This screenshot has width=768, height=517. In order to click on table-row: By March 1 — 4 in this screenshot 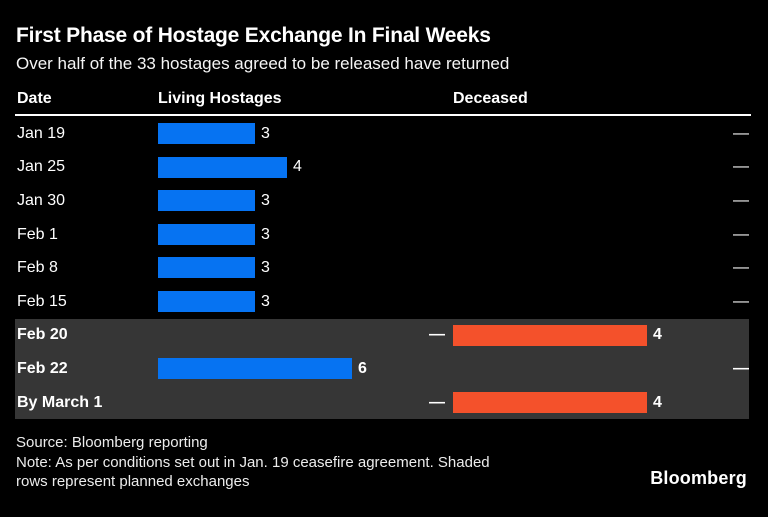, I will do `click(382, 402)`.